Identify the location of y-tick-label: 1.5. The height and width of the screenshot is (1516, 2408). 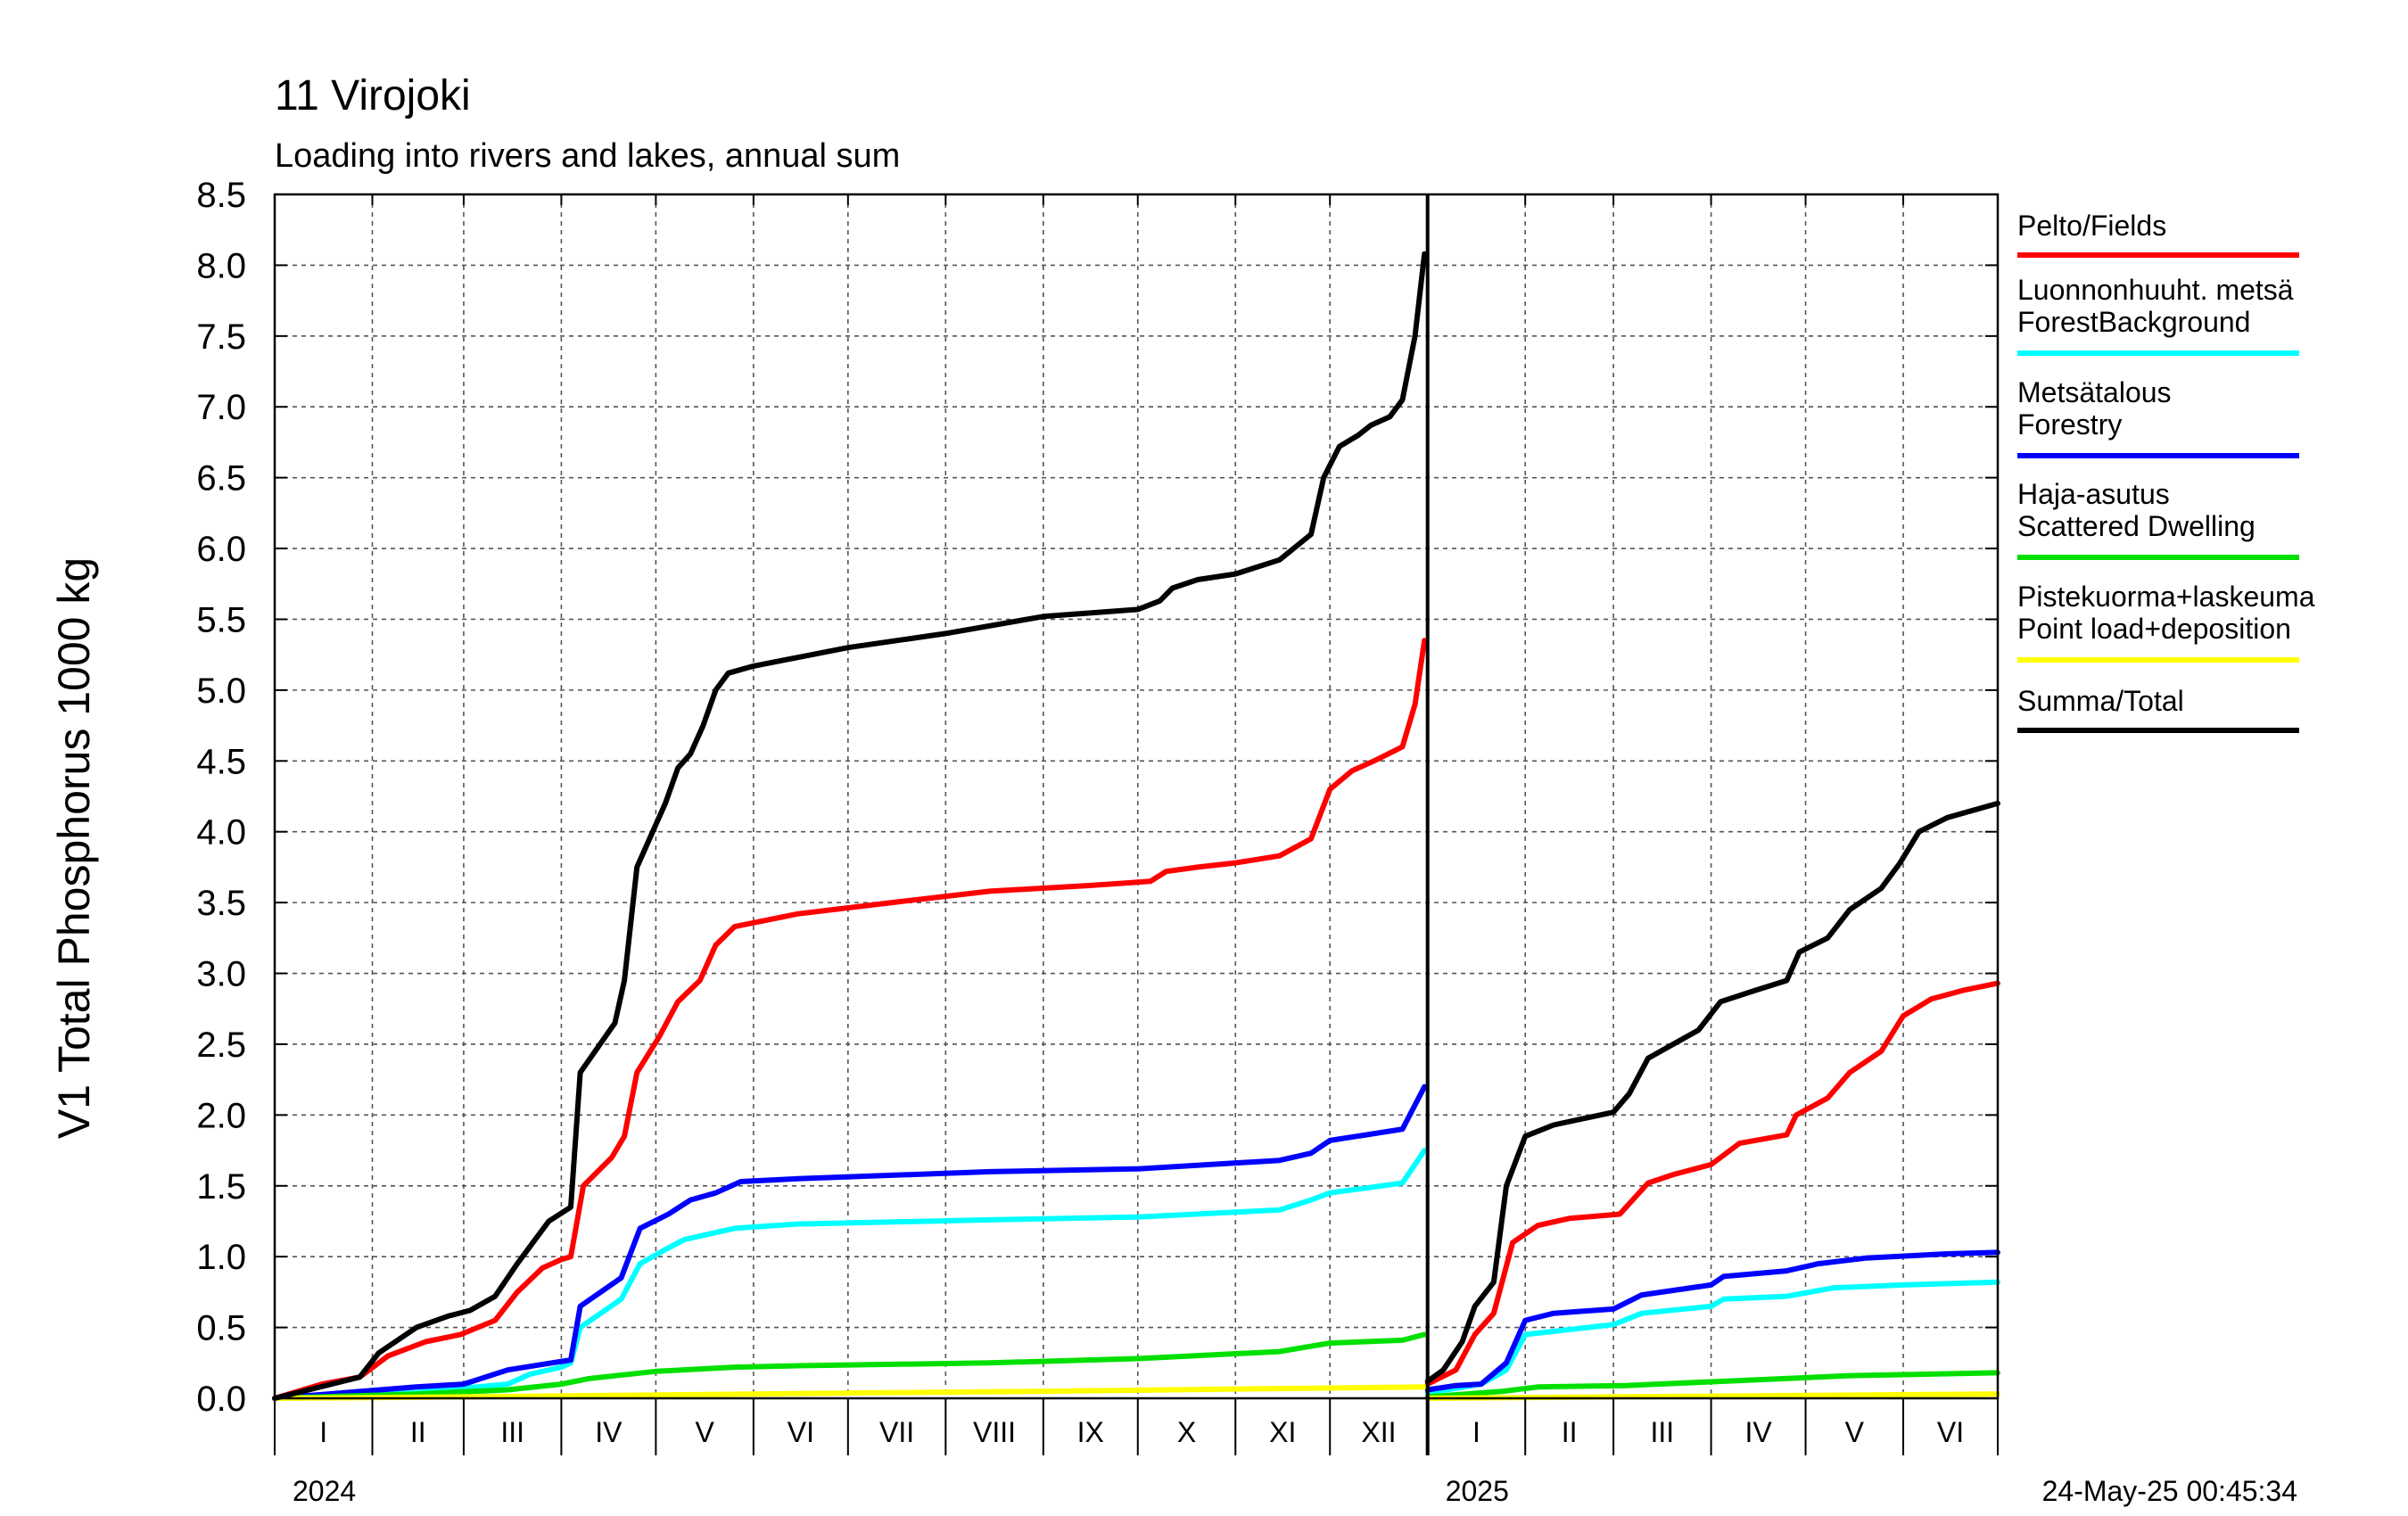
(221, 1187).